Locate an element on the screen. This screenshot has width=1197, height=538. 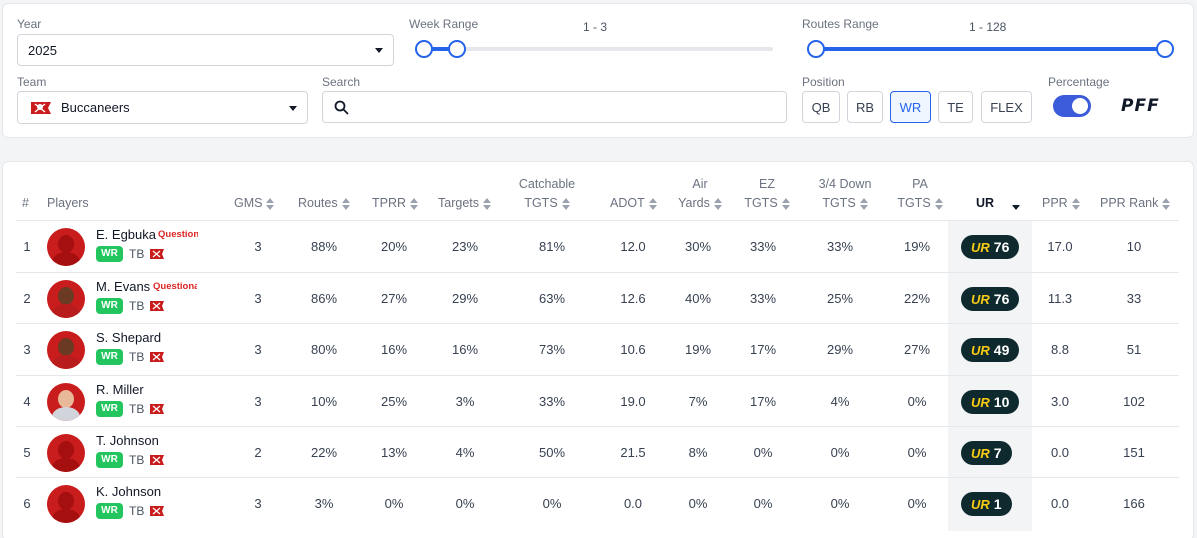
header-ur-label: UR is located at coordinates (985, 203).